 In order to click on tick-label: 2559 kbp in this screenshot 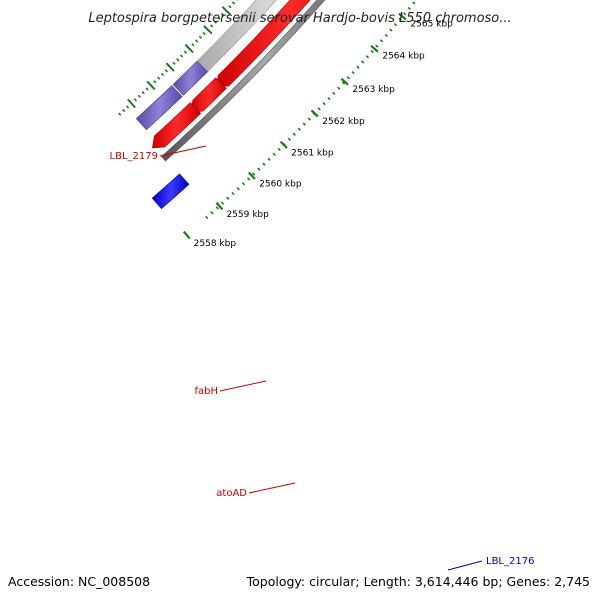, I will do `click(247, 215)`.